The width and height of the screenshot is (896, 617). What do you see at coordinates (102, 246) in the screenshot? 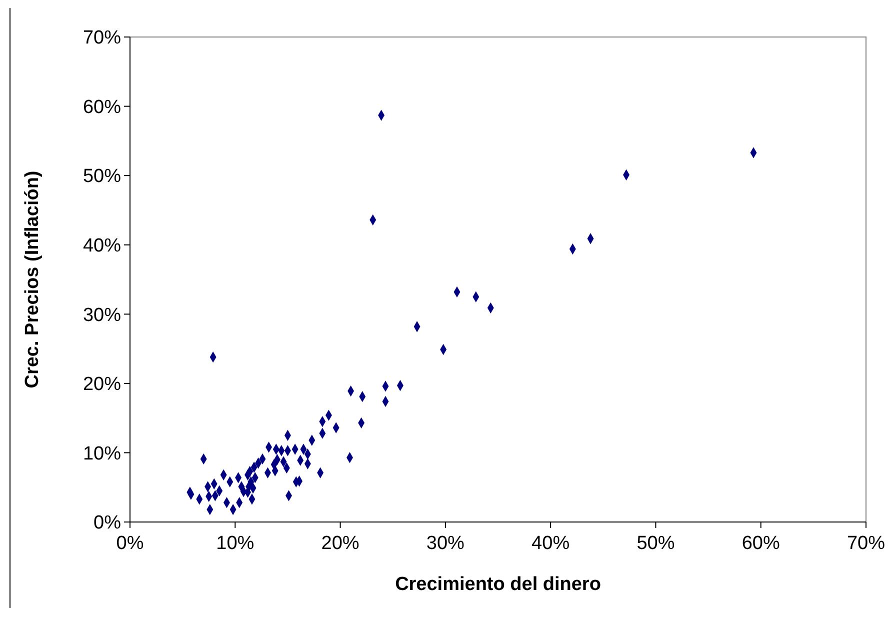
I see `y-tick-label: 40%` at bounding box center [102, 246].